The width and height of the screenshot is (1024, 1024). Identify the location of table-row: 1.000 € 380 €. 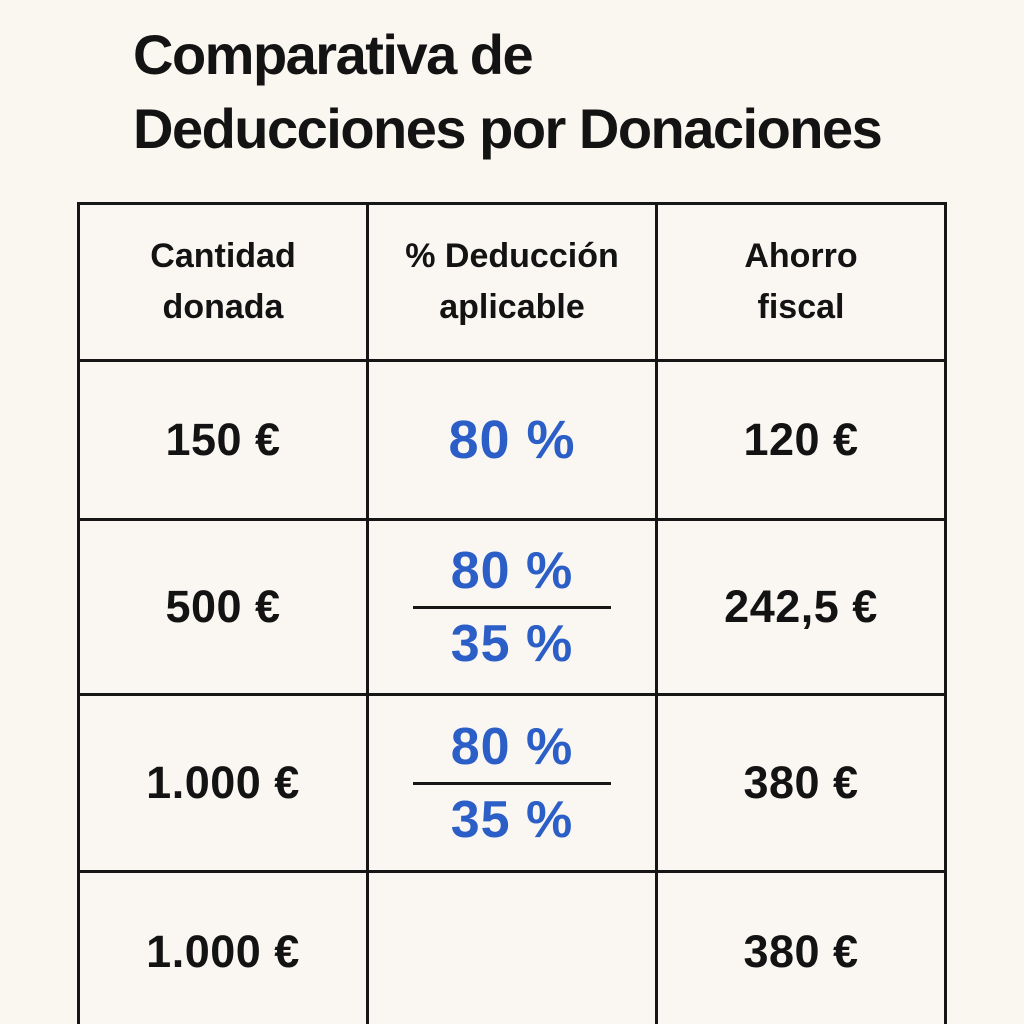
(512, 947).